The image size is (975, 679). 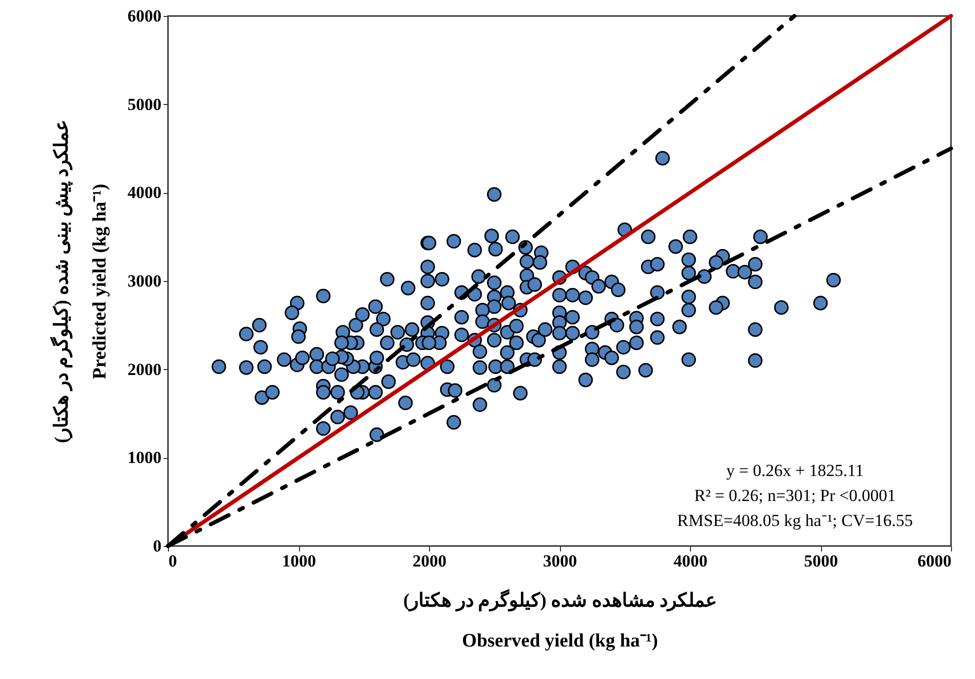 What do you see at coordinates (145, 192) in the screenshot?
I see `y-tick-label: 4000` at bounding box center [145, 192].